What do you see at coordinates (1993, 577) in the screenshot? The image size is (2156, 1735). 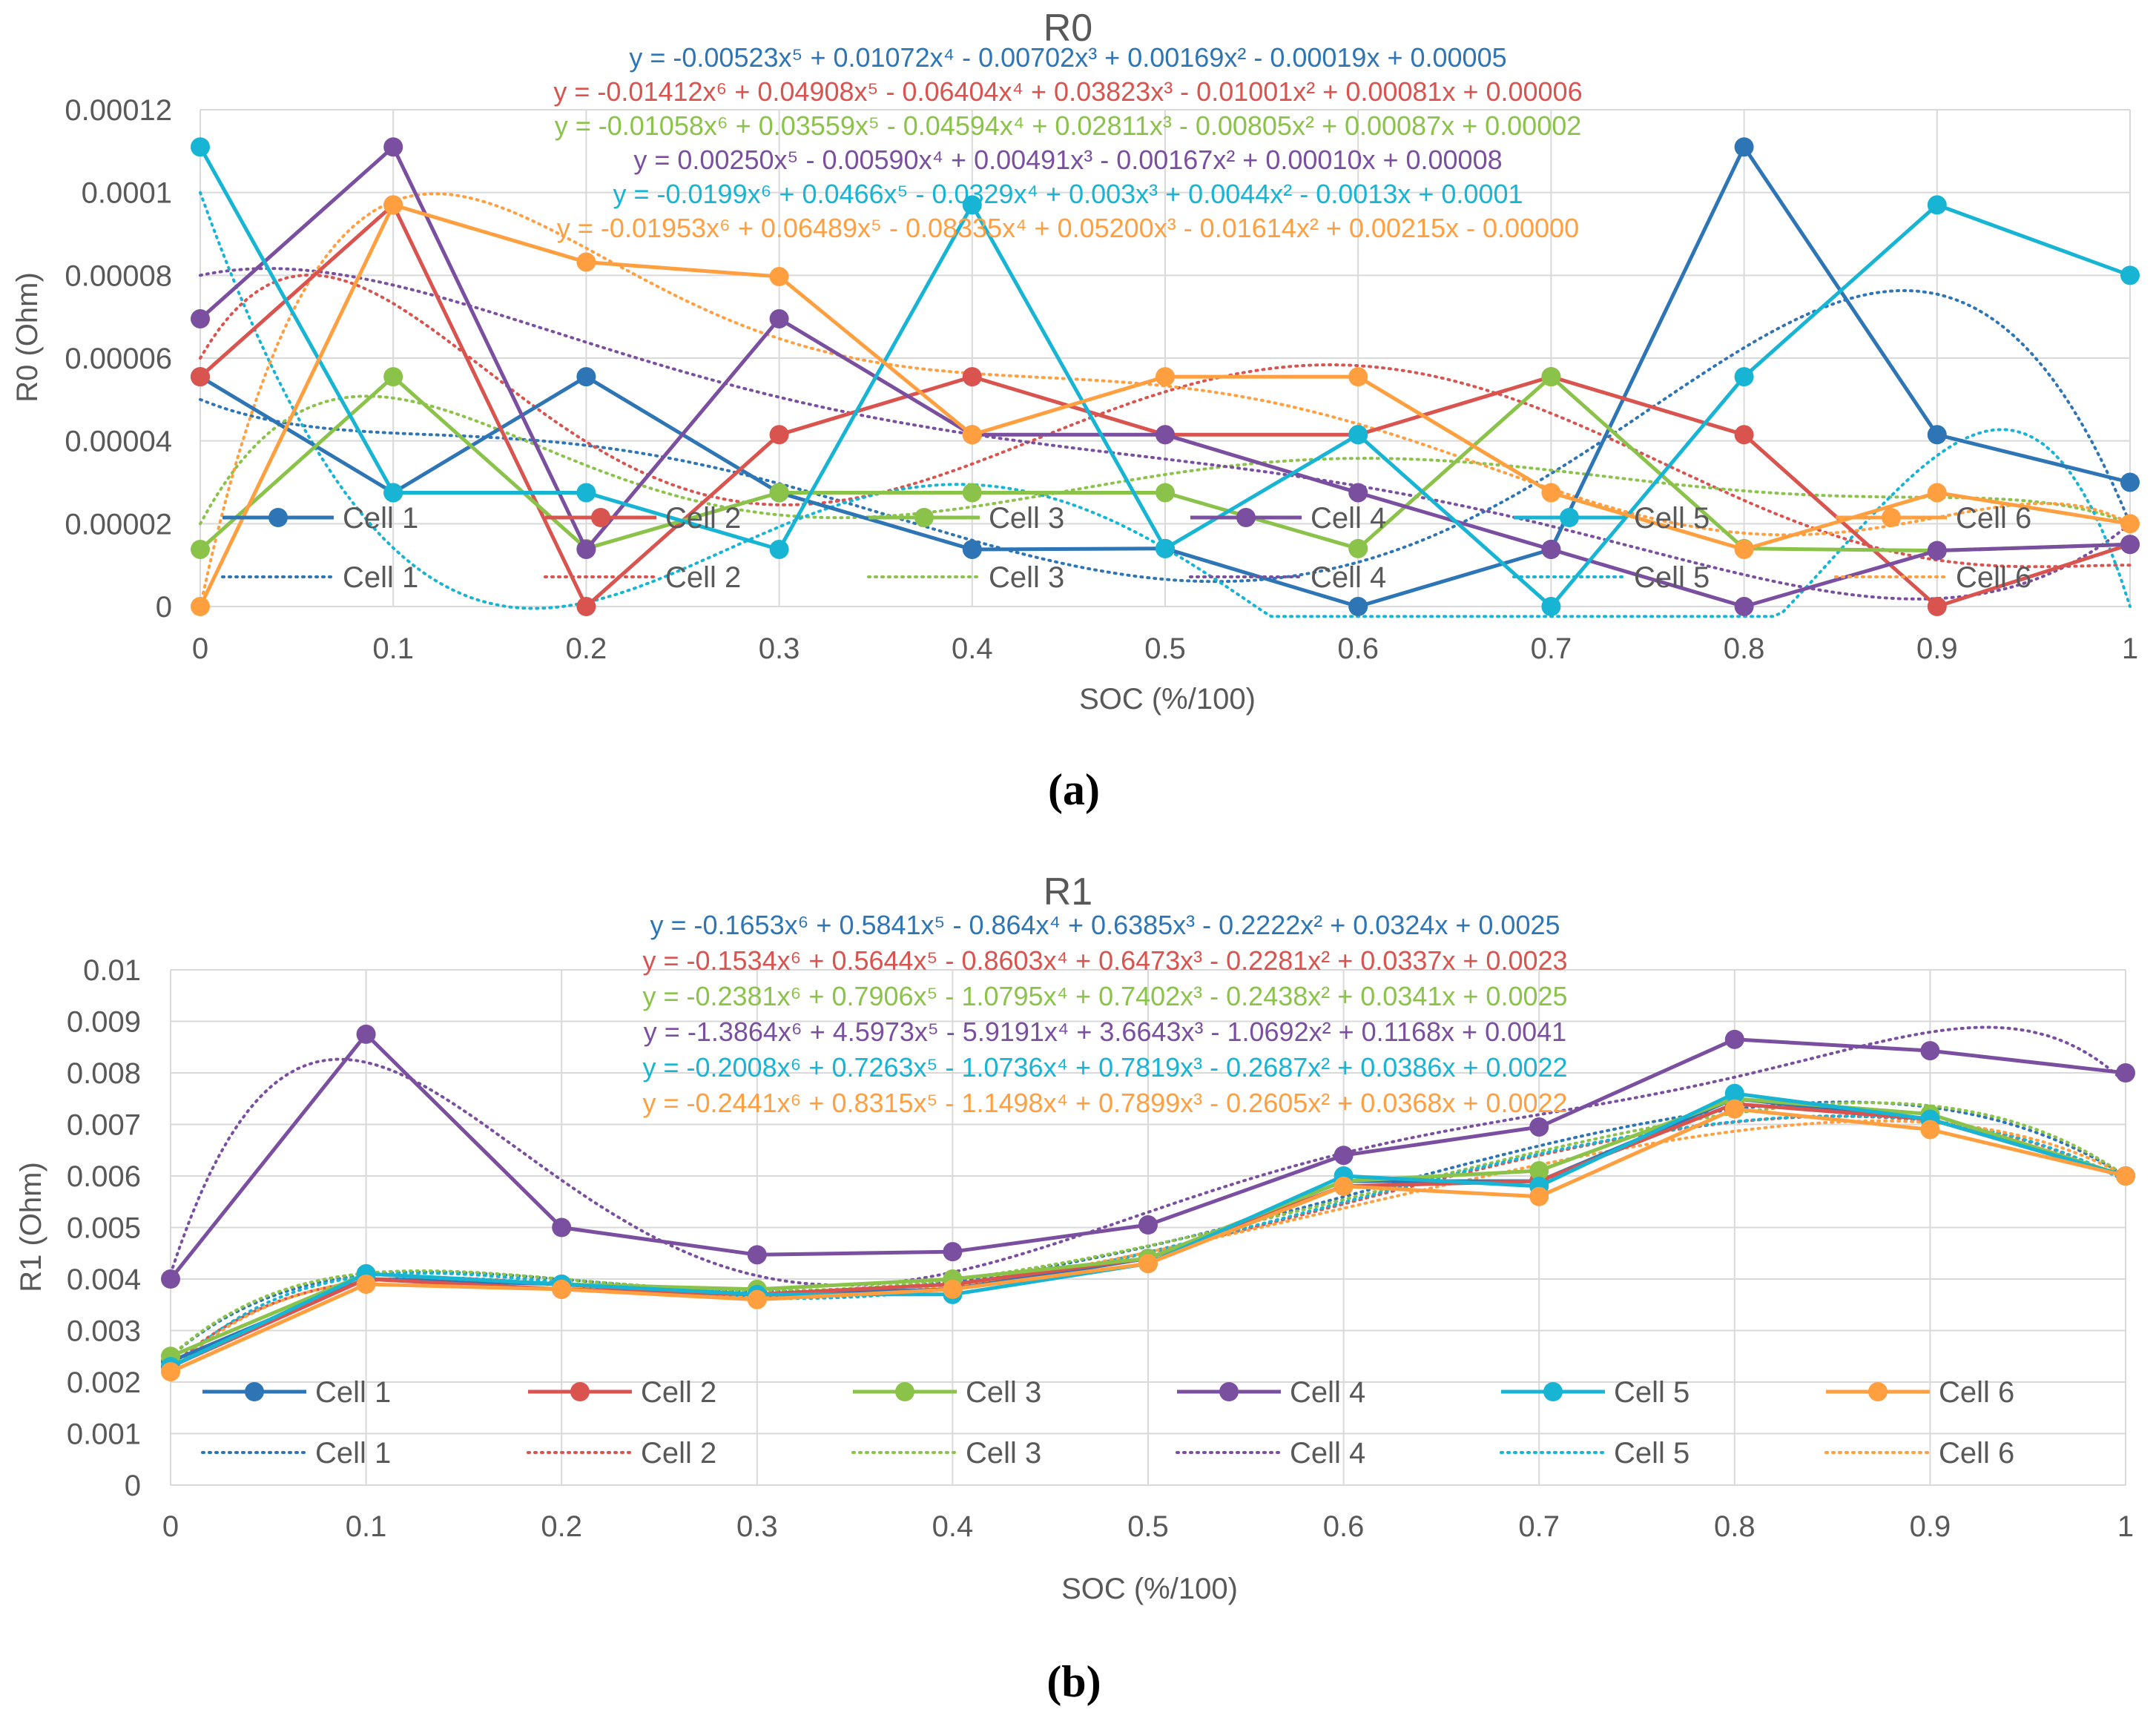 I see `chart-a-legend-trend-label-cell-6: Cell 6` at bounding box center [1993, 577].